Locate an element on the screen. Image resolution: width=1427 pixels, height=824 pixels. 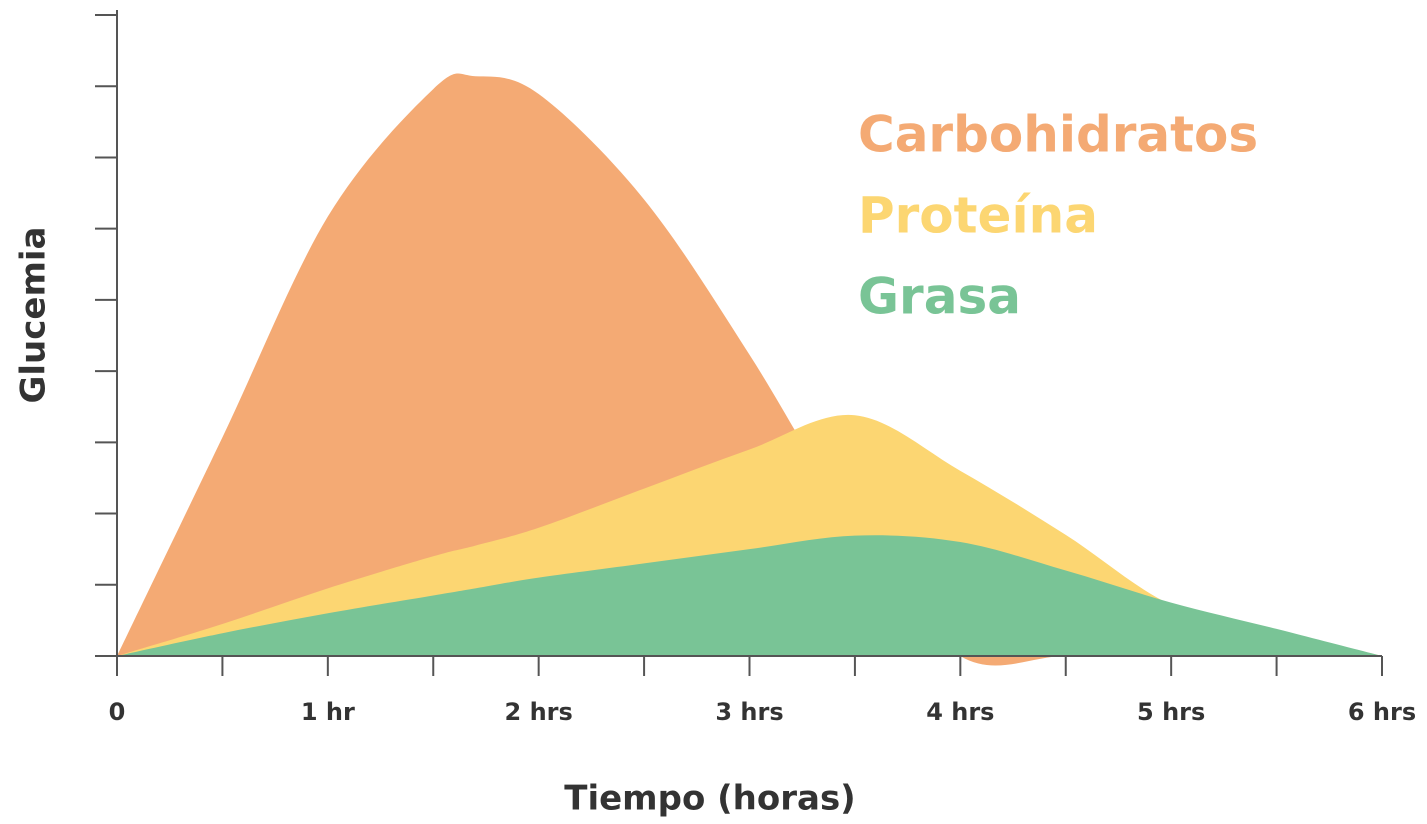
x-tick-label: 5 hrs is located at coordinates (1171, 712).